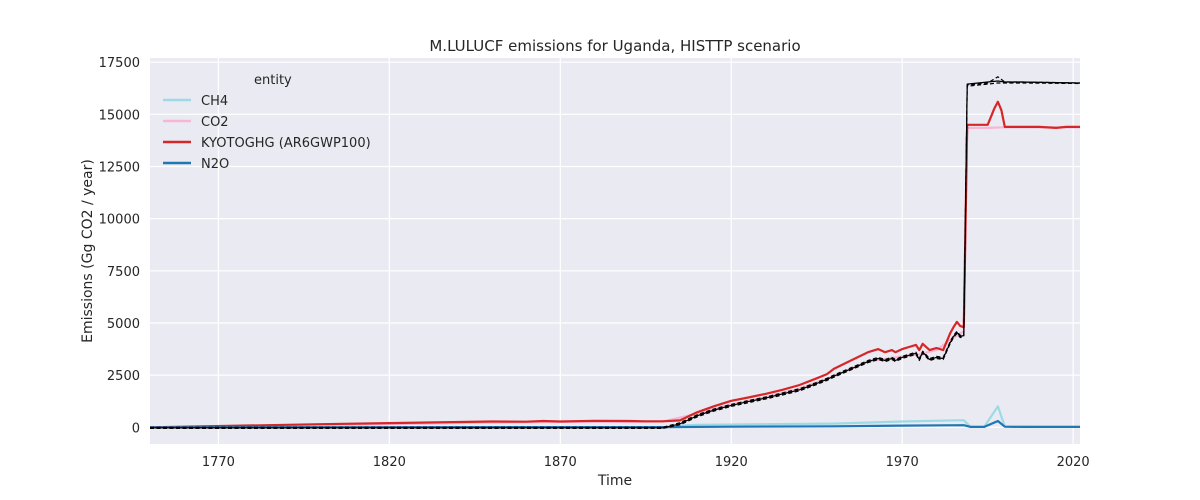  Describe the element at coordinates (560, 462) in the screenshot. I see `x-tick-label: 1870` at that location.